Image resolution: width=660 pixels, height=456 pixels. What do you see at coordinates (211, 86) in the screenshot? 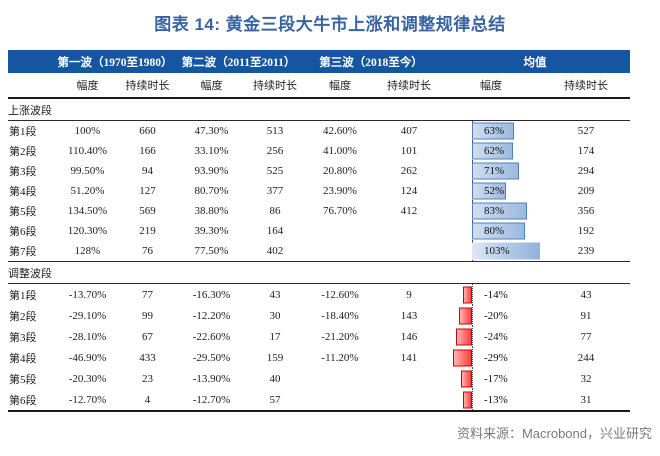
I see `wave2-amplitude-header: 幅度` at bounding box center [211, 86].